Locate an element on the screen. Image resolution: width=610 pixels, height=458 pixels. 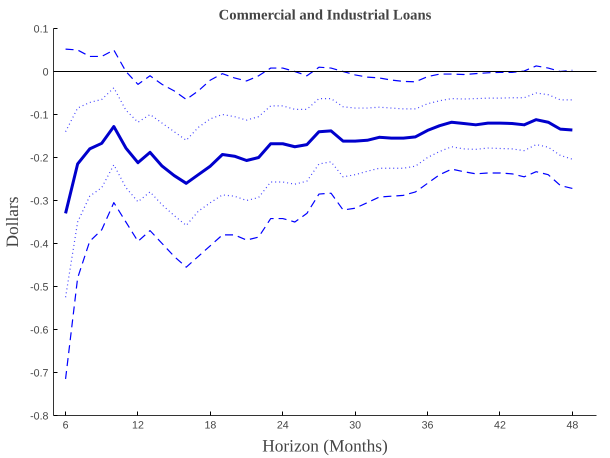
x-tick-label: 36 is located at coordinates (428, 426).